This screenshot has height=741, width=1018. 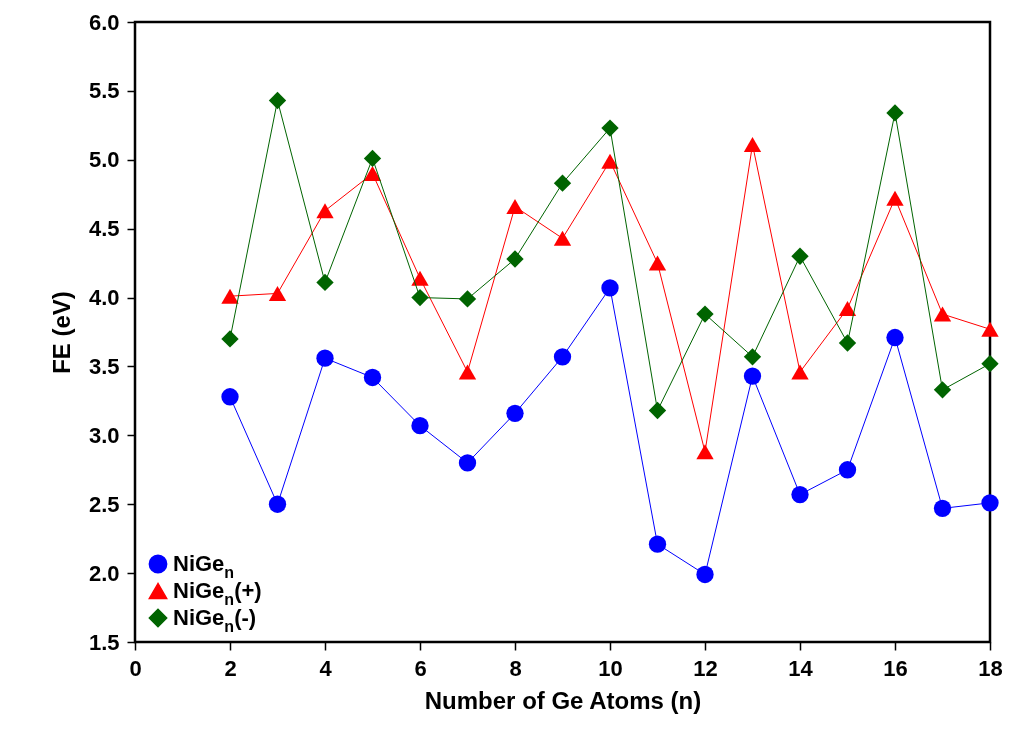 What do you see at coordinates (326, 668) in the screenshot?
I see `x-tick-label: 4` at bounding box center [326, 668].